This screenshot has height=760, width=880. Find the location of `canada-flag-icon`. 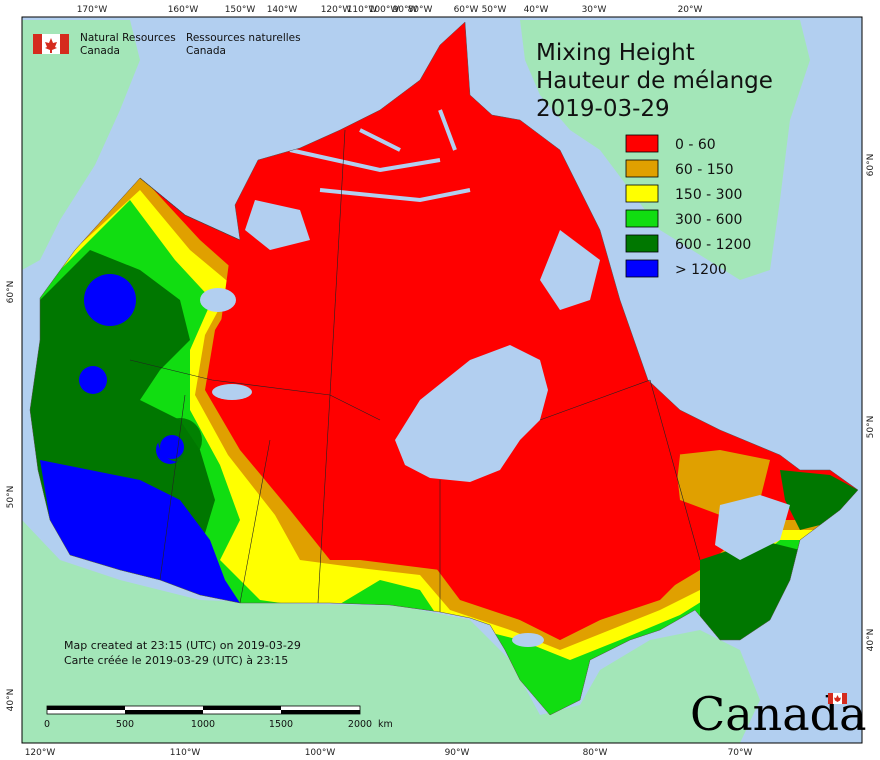

canada-flag-icon is located at coordinates (51, 44).